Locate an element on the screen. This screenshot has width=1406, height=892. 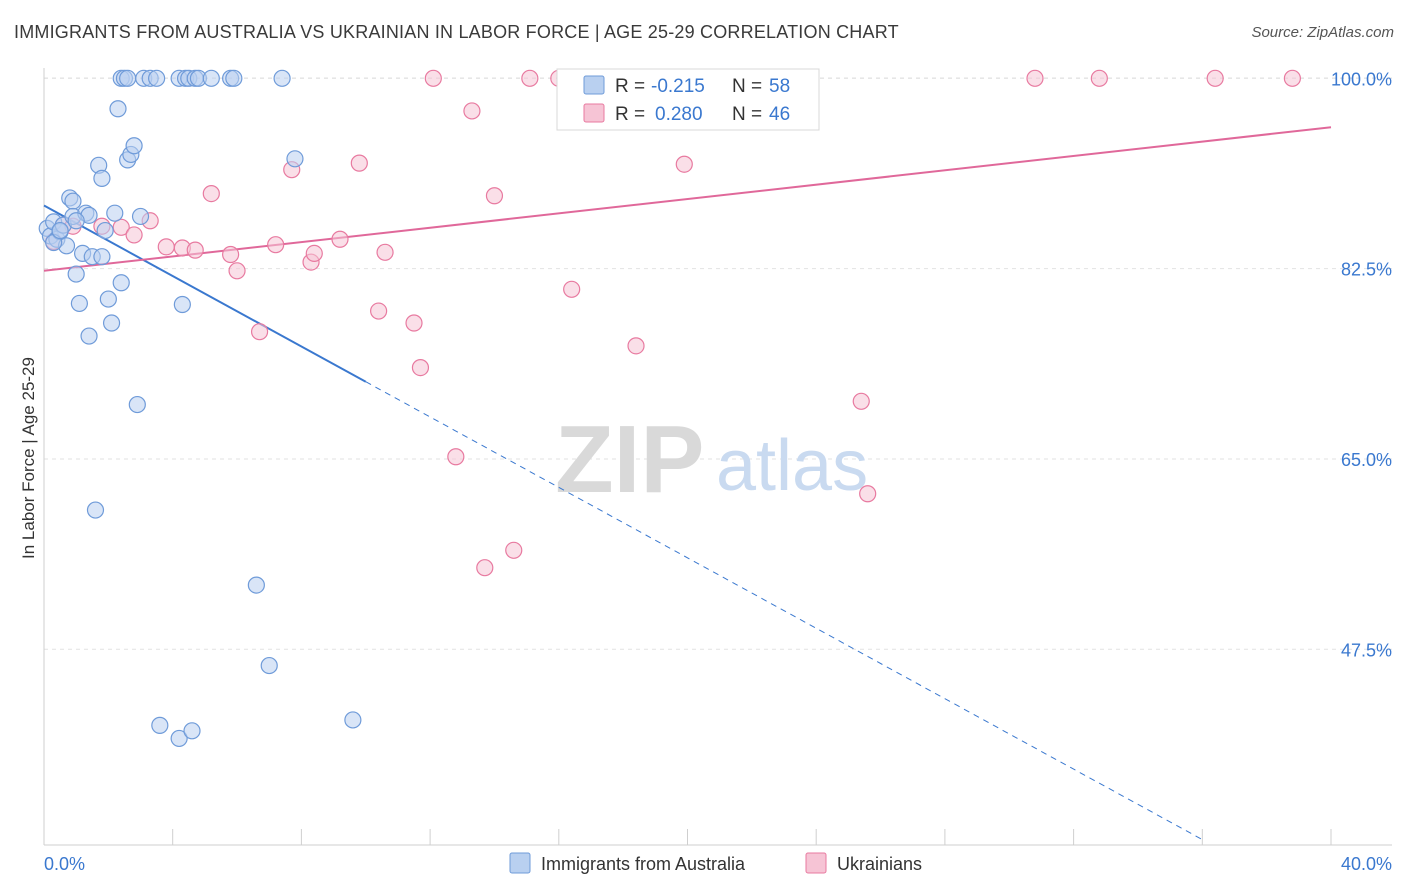
stats-n-label-ukrainian: N = is located at coordinates (747, 114).